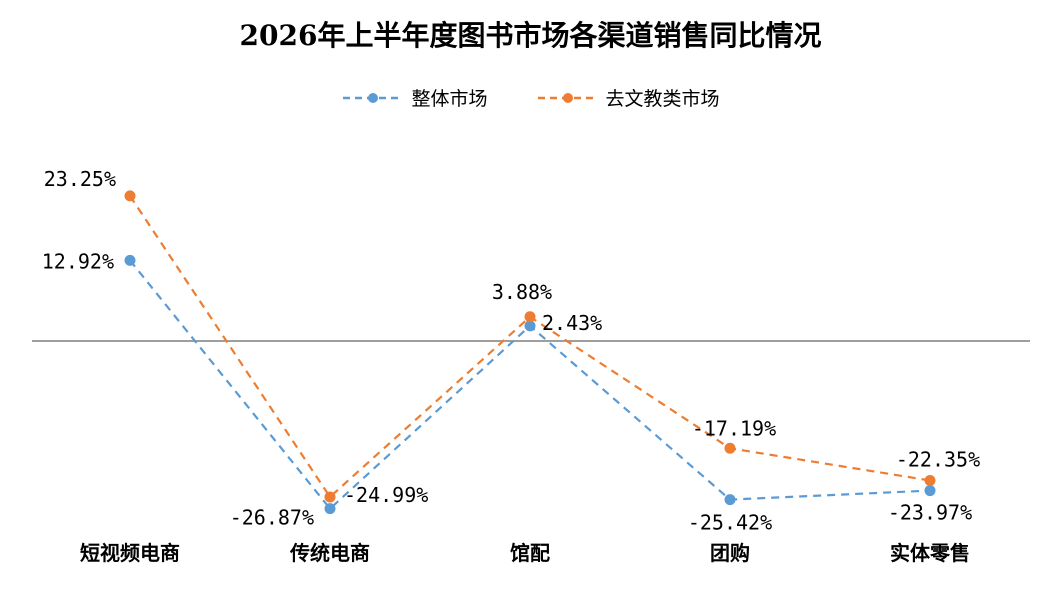 Image resolution: width=1061 pixels, height=591 pixels. Describe the element at coordinates (449, 99) in the screenshot. I see `legend-label-series-0: 整体市场` at that location.